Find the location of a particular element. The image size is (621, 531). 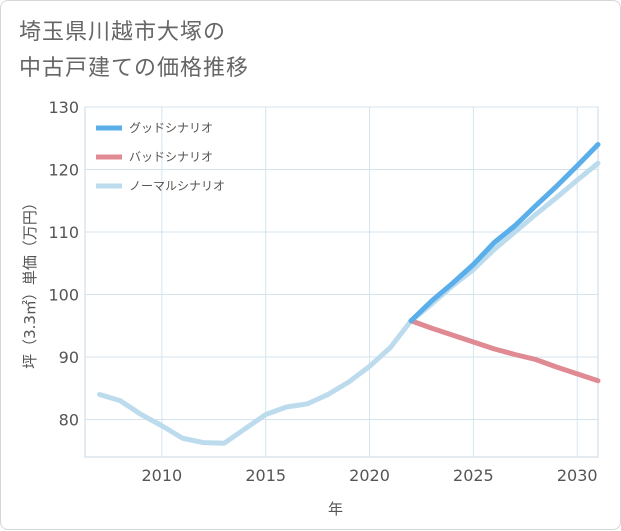

x-axis-title: 年 is located at coordinates (335, 509).